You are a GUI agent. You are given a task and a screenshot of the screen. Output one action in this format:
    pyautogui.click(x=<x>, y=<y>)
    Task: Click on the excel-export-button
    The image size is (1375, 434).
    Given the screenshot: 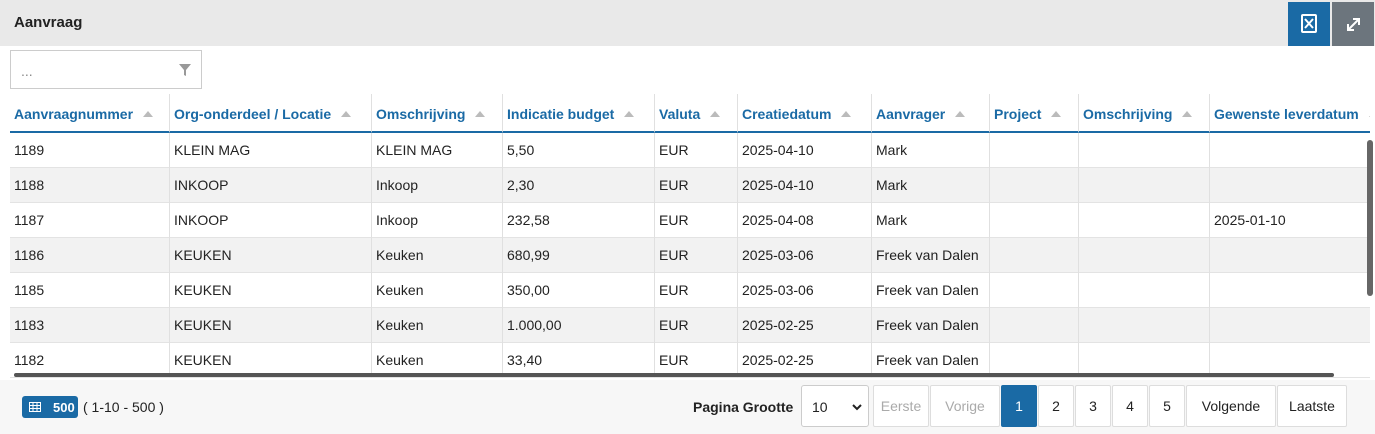 What is the action you would take?
    pyautogui.click(x=1309, y=24)
    